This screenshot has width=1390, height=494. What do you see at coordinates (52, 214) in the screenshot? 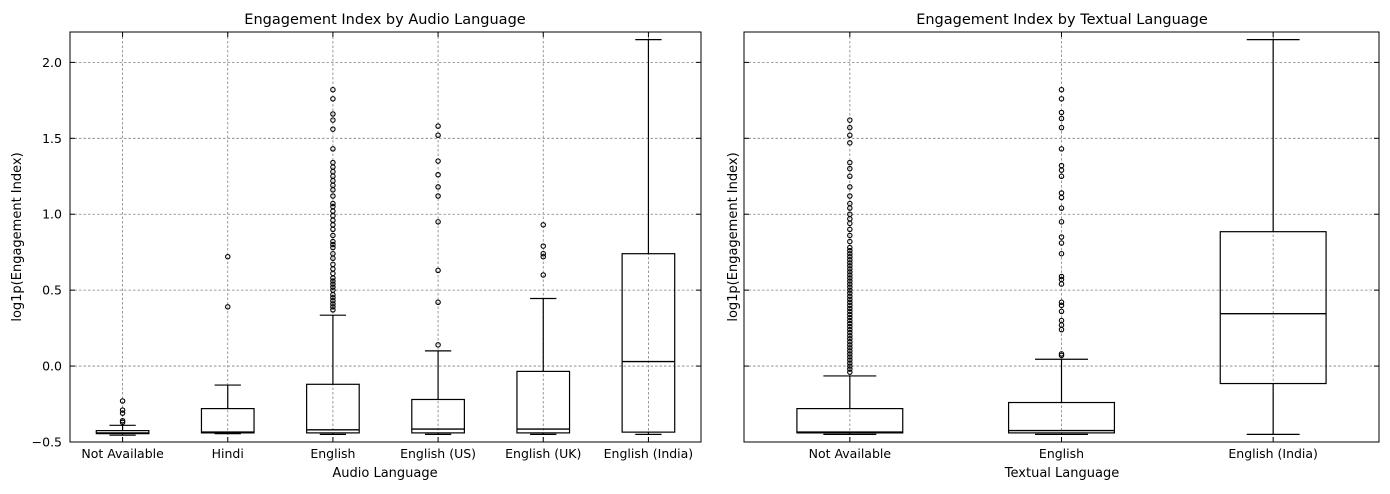
I see `y-tick-label: 1.0` at bounding box center [52, 214].